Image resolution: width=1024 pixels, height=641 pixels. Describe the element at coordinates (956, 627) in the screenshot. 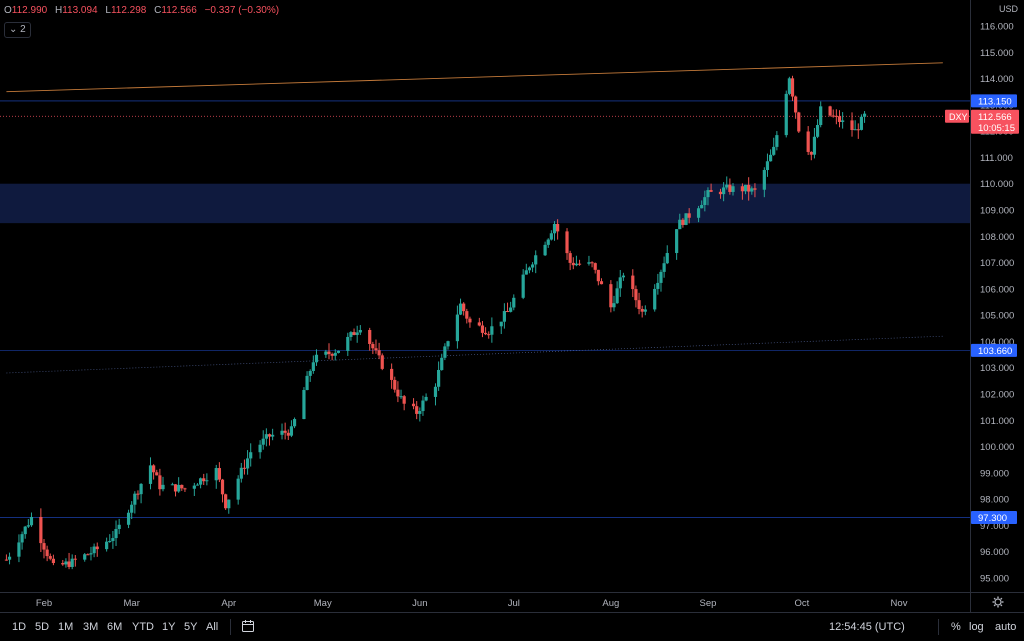

I see `percent-scale-button: %` at that location.